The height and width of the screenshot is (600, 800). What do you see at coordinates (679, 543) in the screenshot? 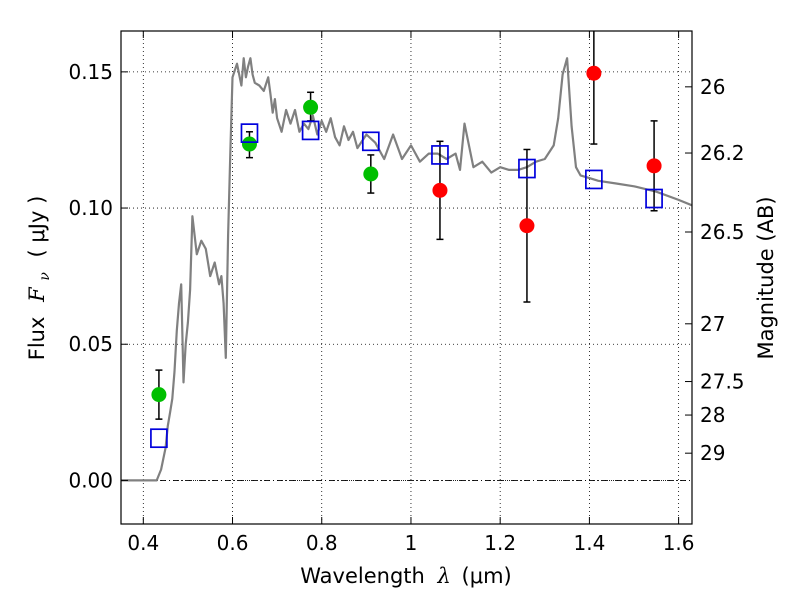
I see `x-tick-label: 1.6` at bounding box center [679, 543].